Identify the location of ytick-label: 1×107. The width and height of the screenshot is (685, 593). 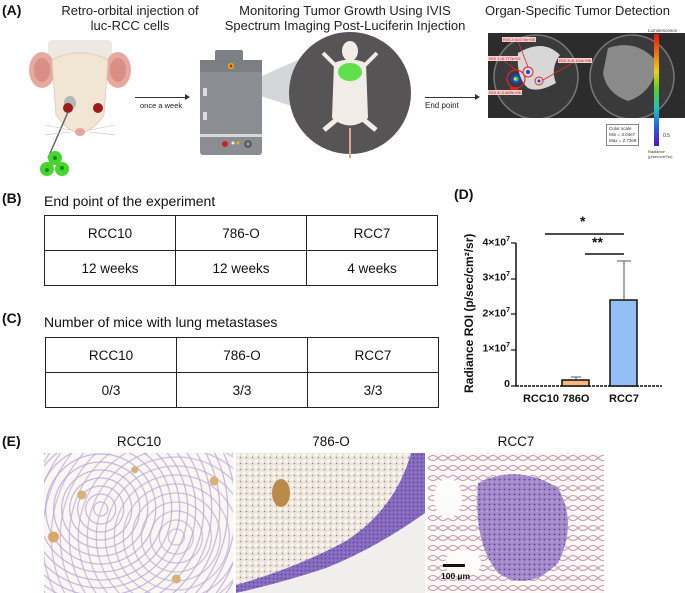
(488, 348).